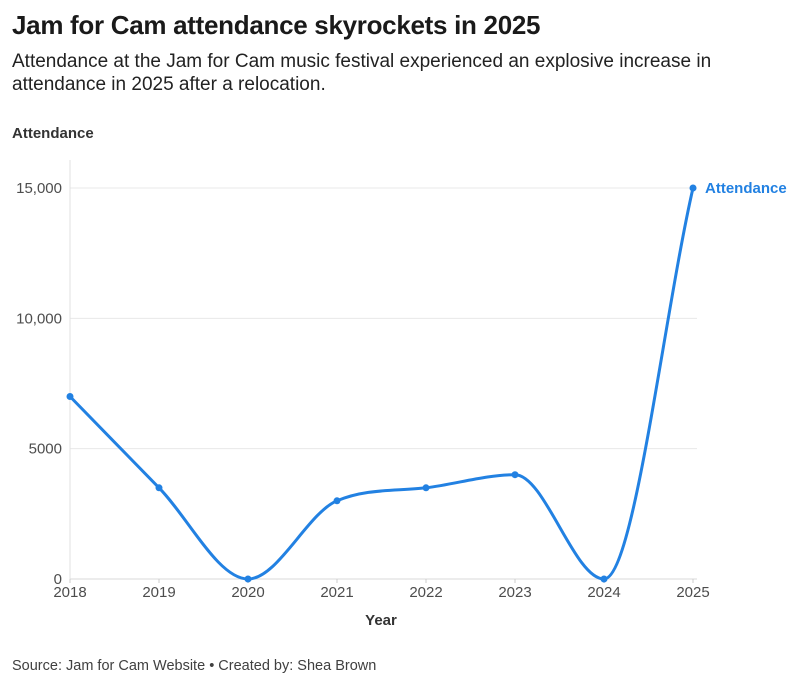 The image size is (794, 685). What do you see at coordinates (381, 620) in the screenshot?
I see `x-axis-title: Year` at bounding box center [381, 620].